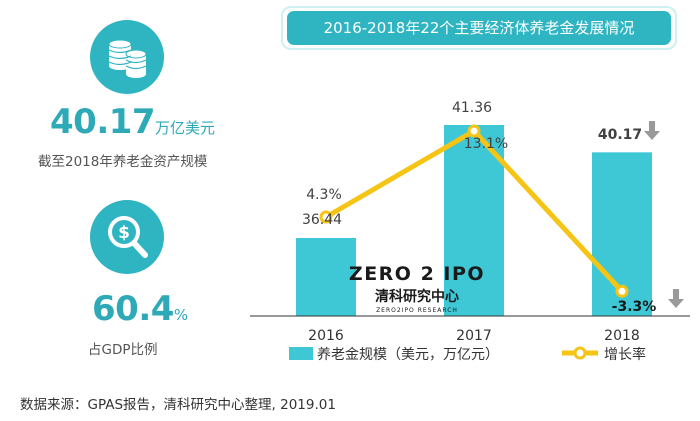 The image size is (700, 421). Describe the element at coordinates (472, 108) in the screenshot. I see `bar-label-2017: 41.36` at that location.